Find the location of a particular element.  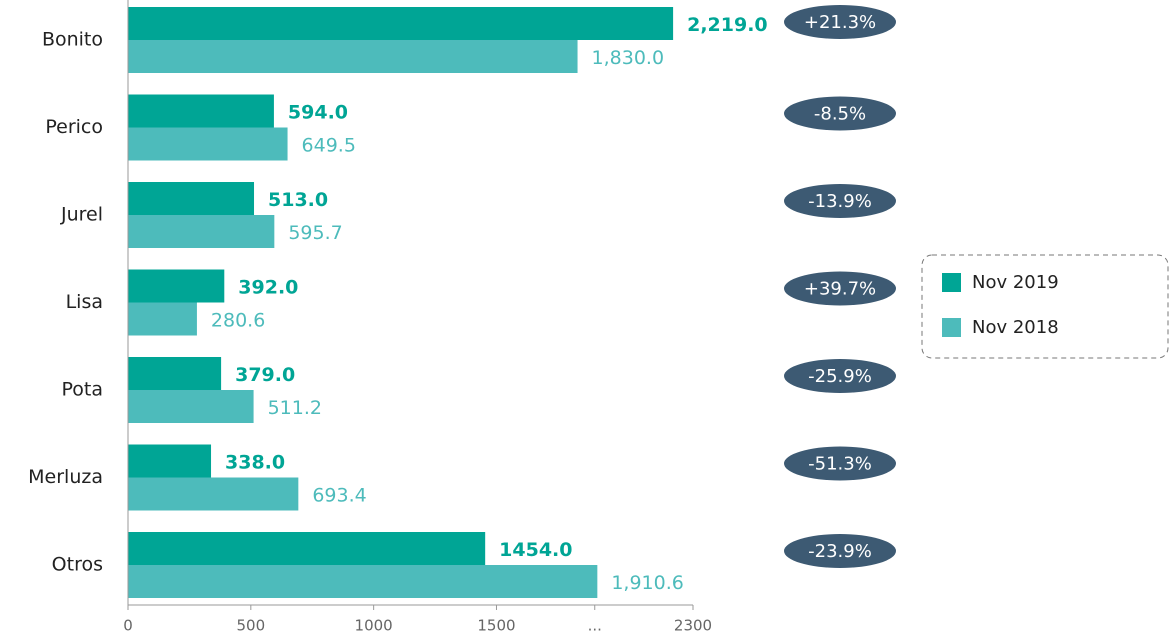

data-label: 594.0 is located at coordinates (318, 113).